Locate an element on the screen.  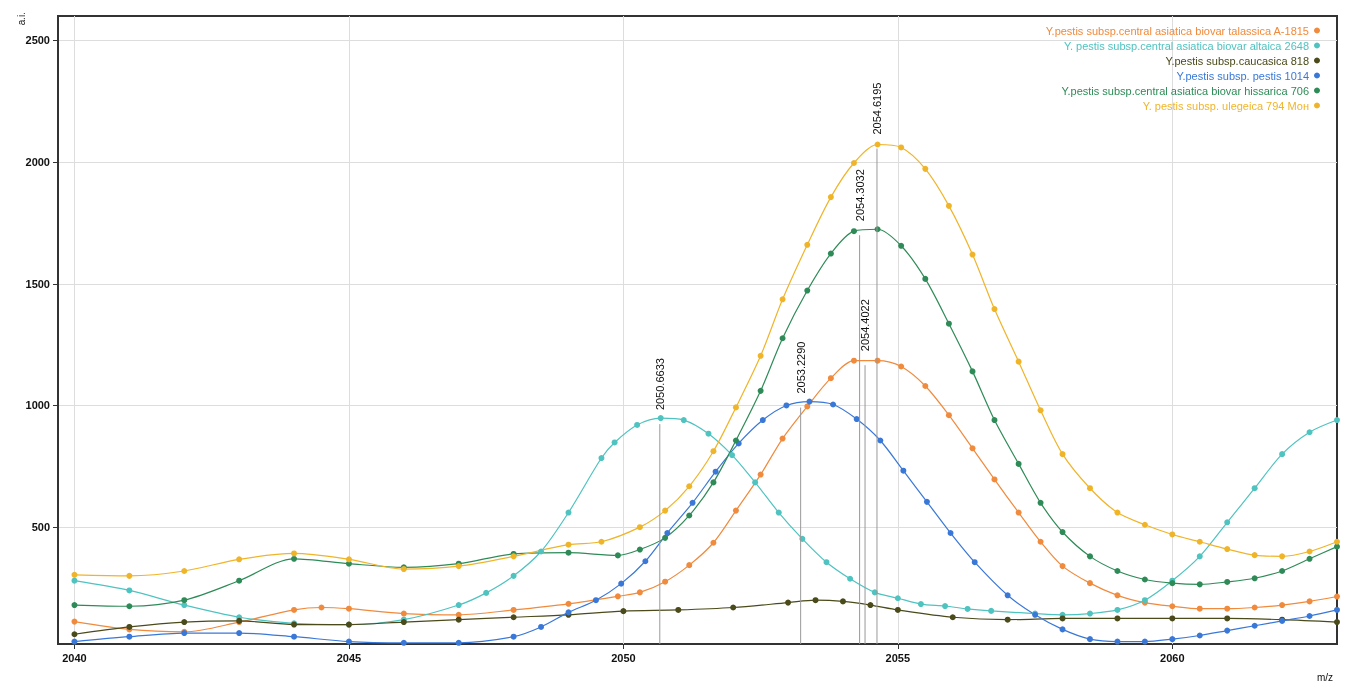
annotation: 2053.2290 is located at coordinates (800, 367).